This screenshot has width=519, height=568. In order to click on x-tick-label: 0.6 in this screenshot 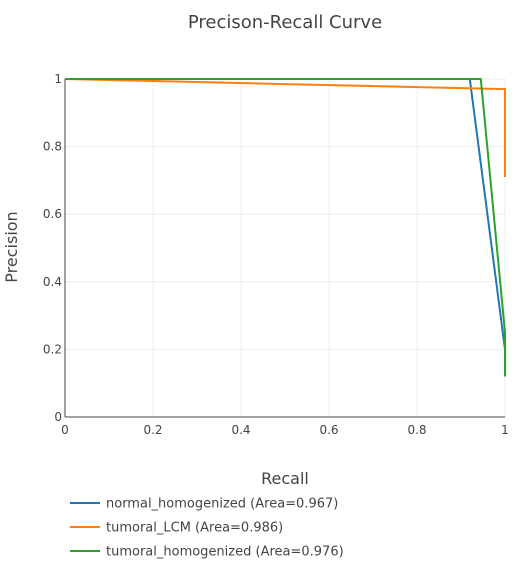, I will do `click(328, 430)`.